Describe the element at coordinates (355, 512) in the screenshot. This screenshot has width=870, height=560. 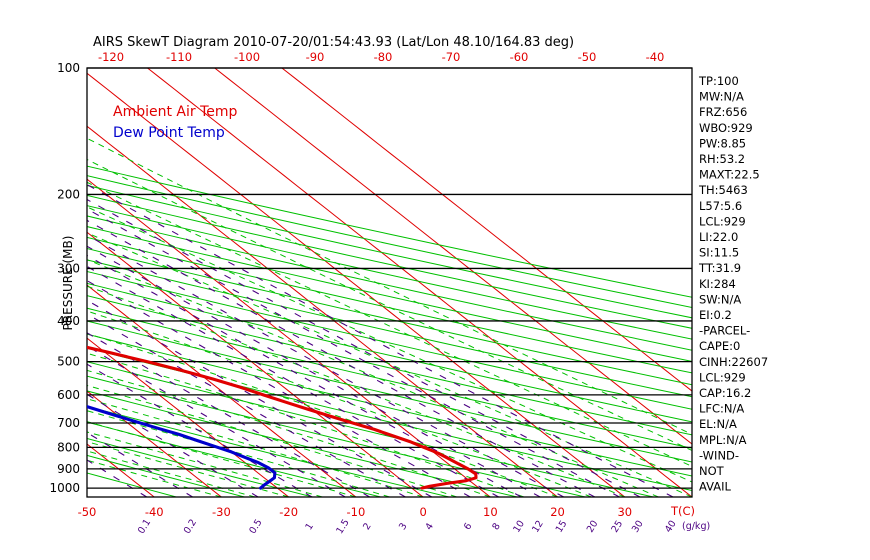
I see `temp-bottom-tick--10: -10` at that location.